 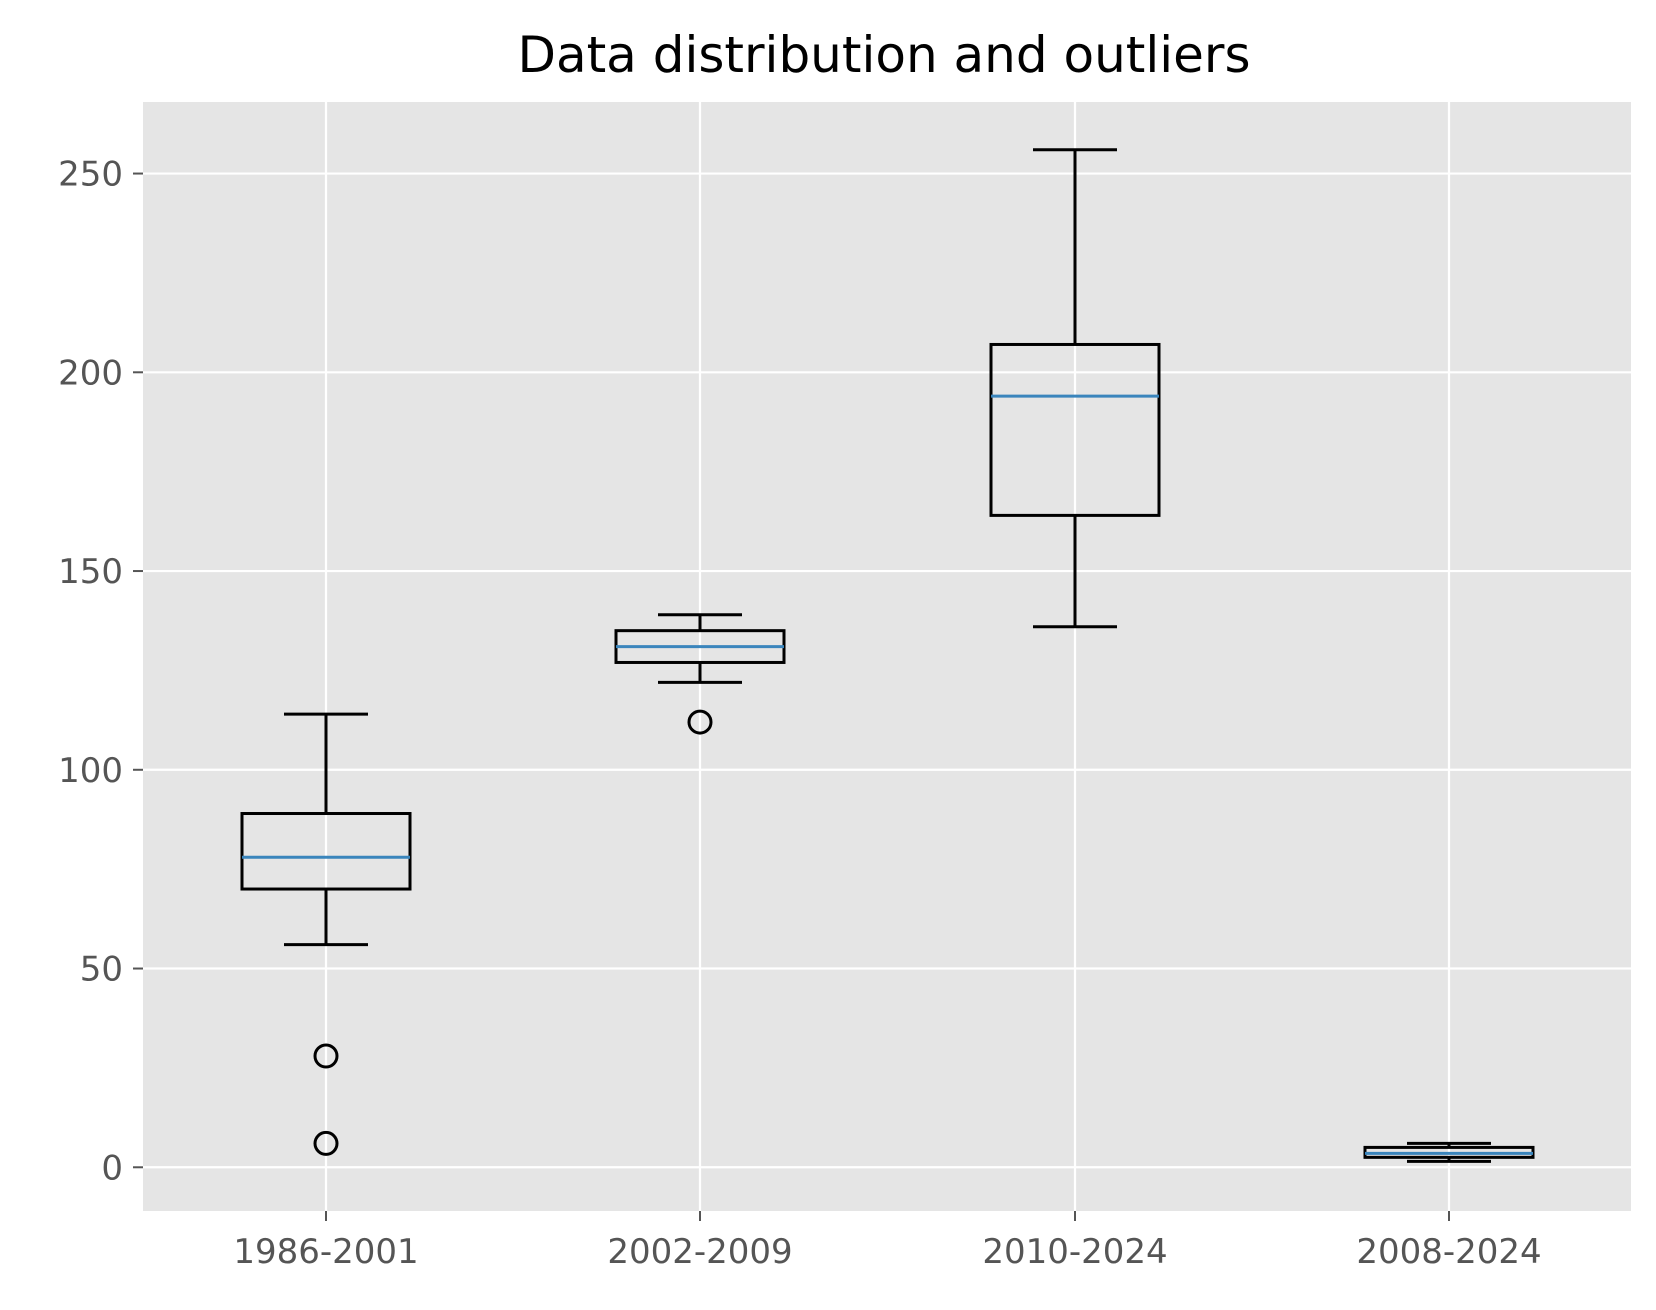 I want to click on x-tick-label: 1986-2001, so click(x=325, y=1252).